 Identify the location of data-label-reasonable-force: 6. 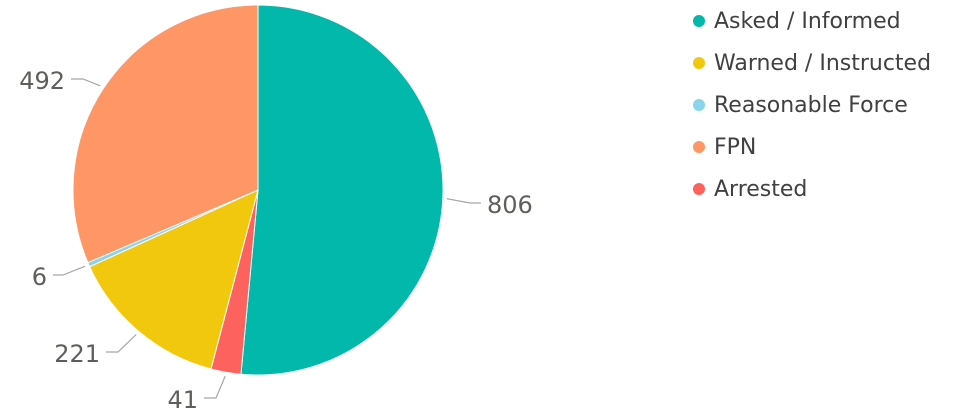
(39, 277).